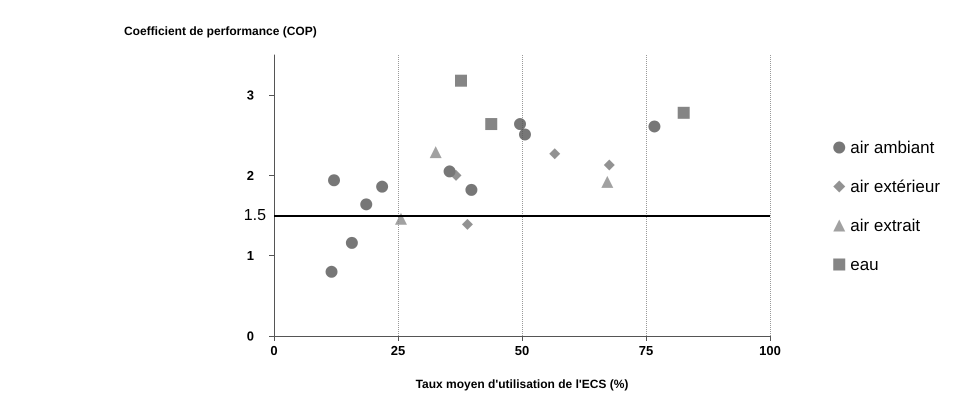  I want to click on x-tick-label: 75, so click(646, 350).